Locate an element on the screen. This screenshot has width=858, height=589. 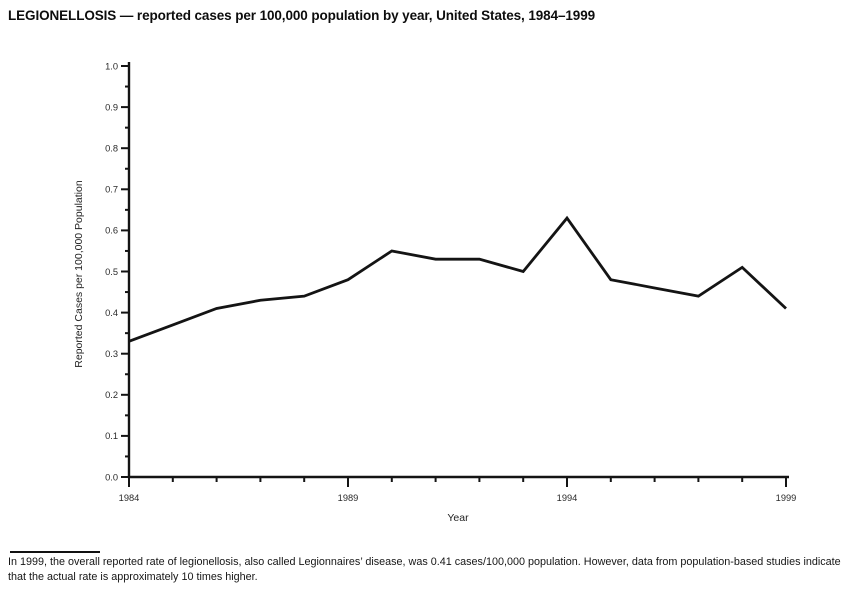
y-tick-label: 1.0 is located at coordinates (111, 66).